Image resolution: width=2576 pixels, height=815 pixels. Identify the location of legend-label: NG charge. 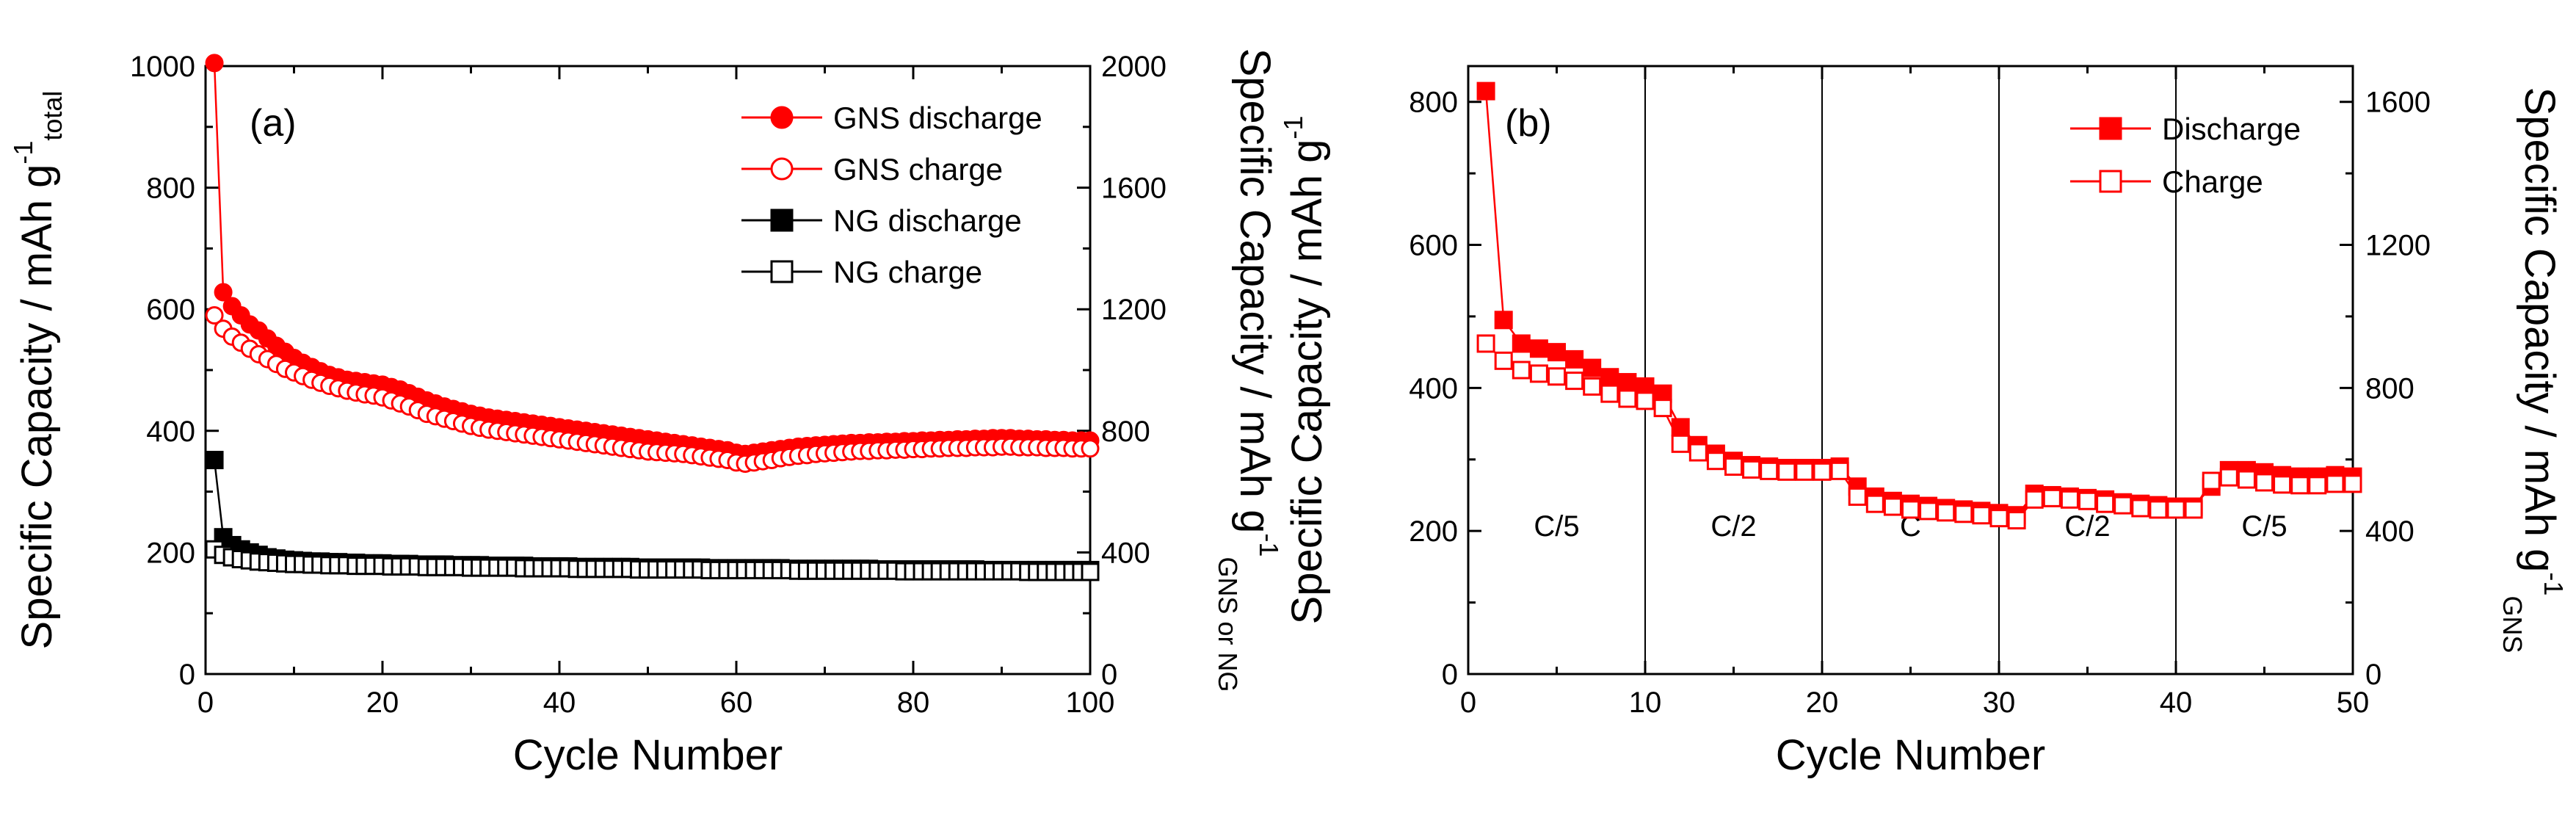
(908, 272).